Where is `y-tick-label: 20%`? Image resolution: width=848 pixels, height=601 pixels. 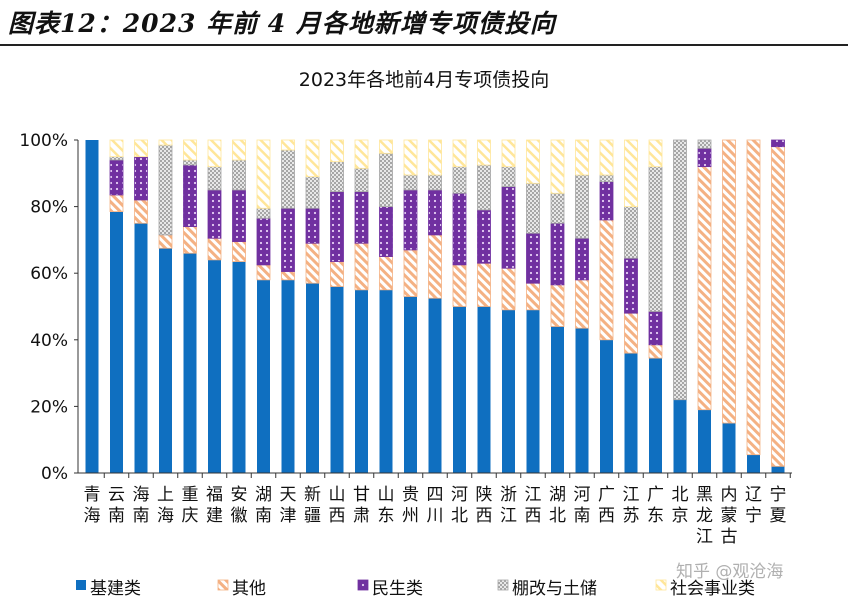 y-tick-label: 20% is located at coordinates (49, 407).